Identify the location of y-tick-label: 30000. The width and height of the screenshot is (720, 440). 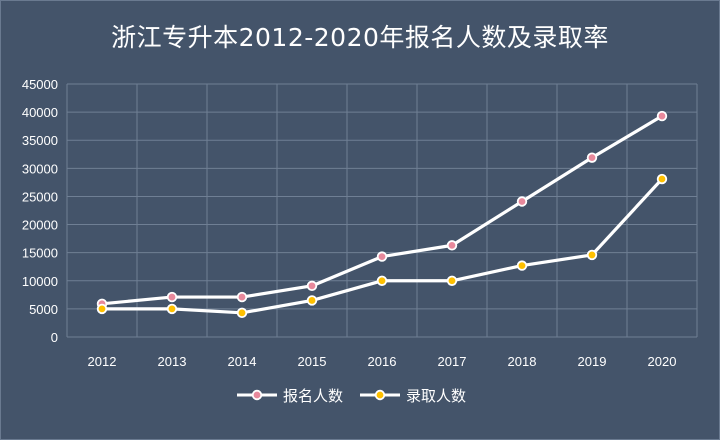
(40, 168).